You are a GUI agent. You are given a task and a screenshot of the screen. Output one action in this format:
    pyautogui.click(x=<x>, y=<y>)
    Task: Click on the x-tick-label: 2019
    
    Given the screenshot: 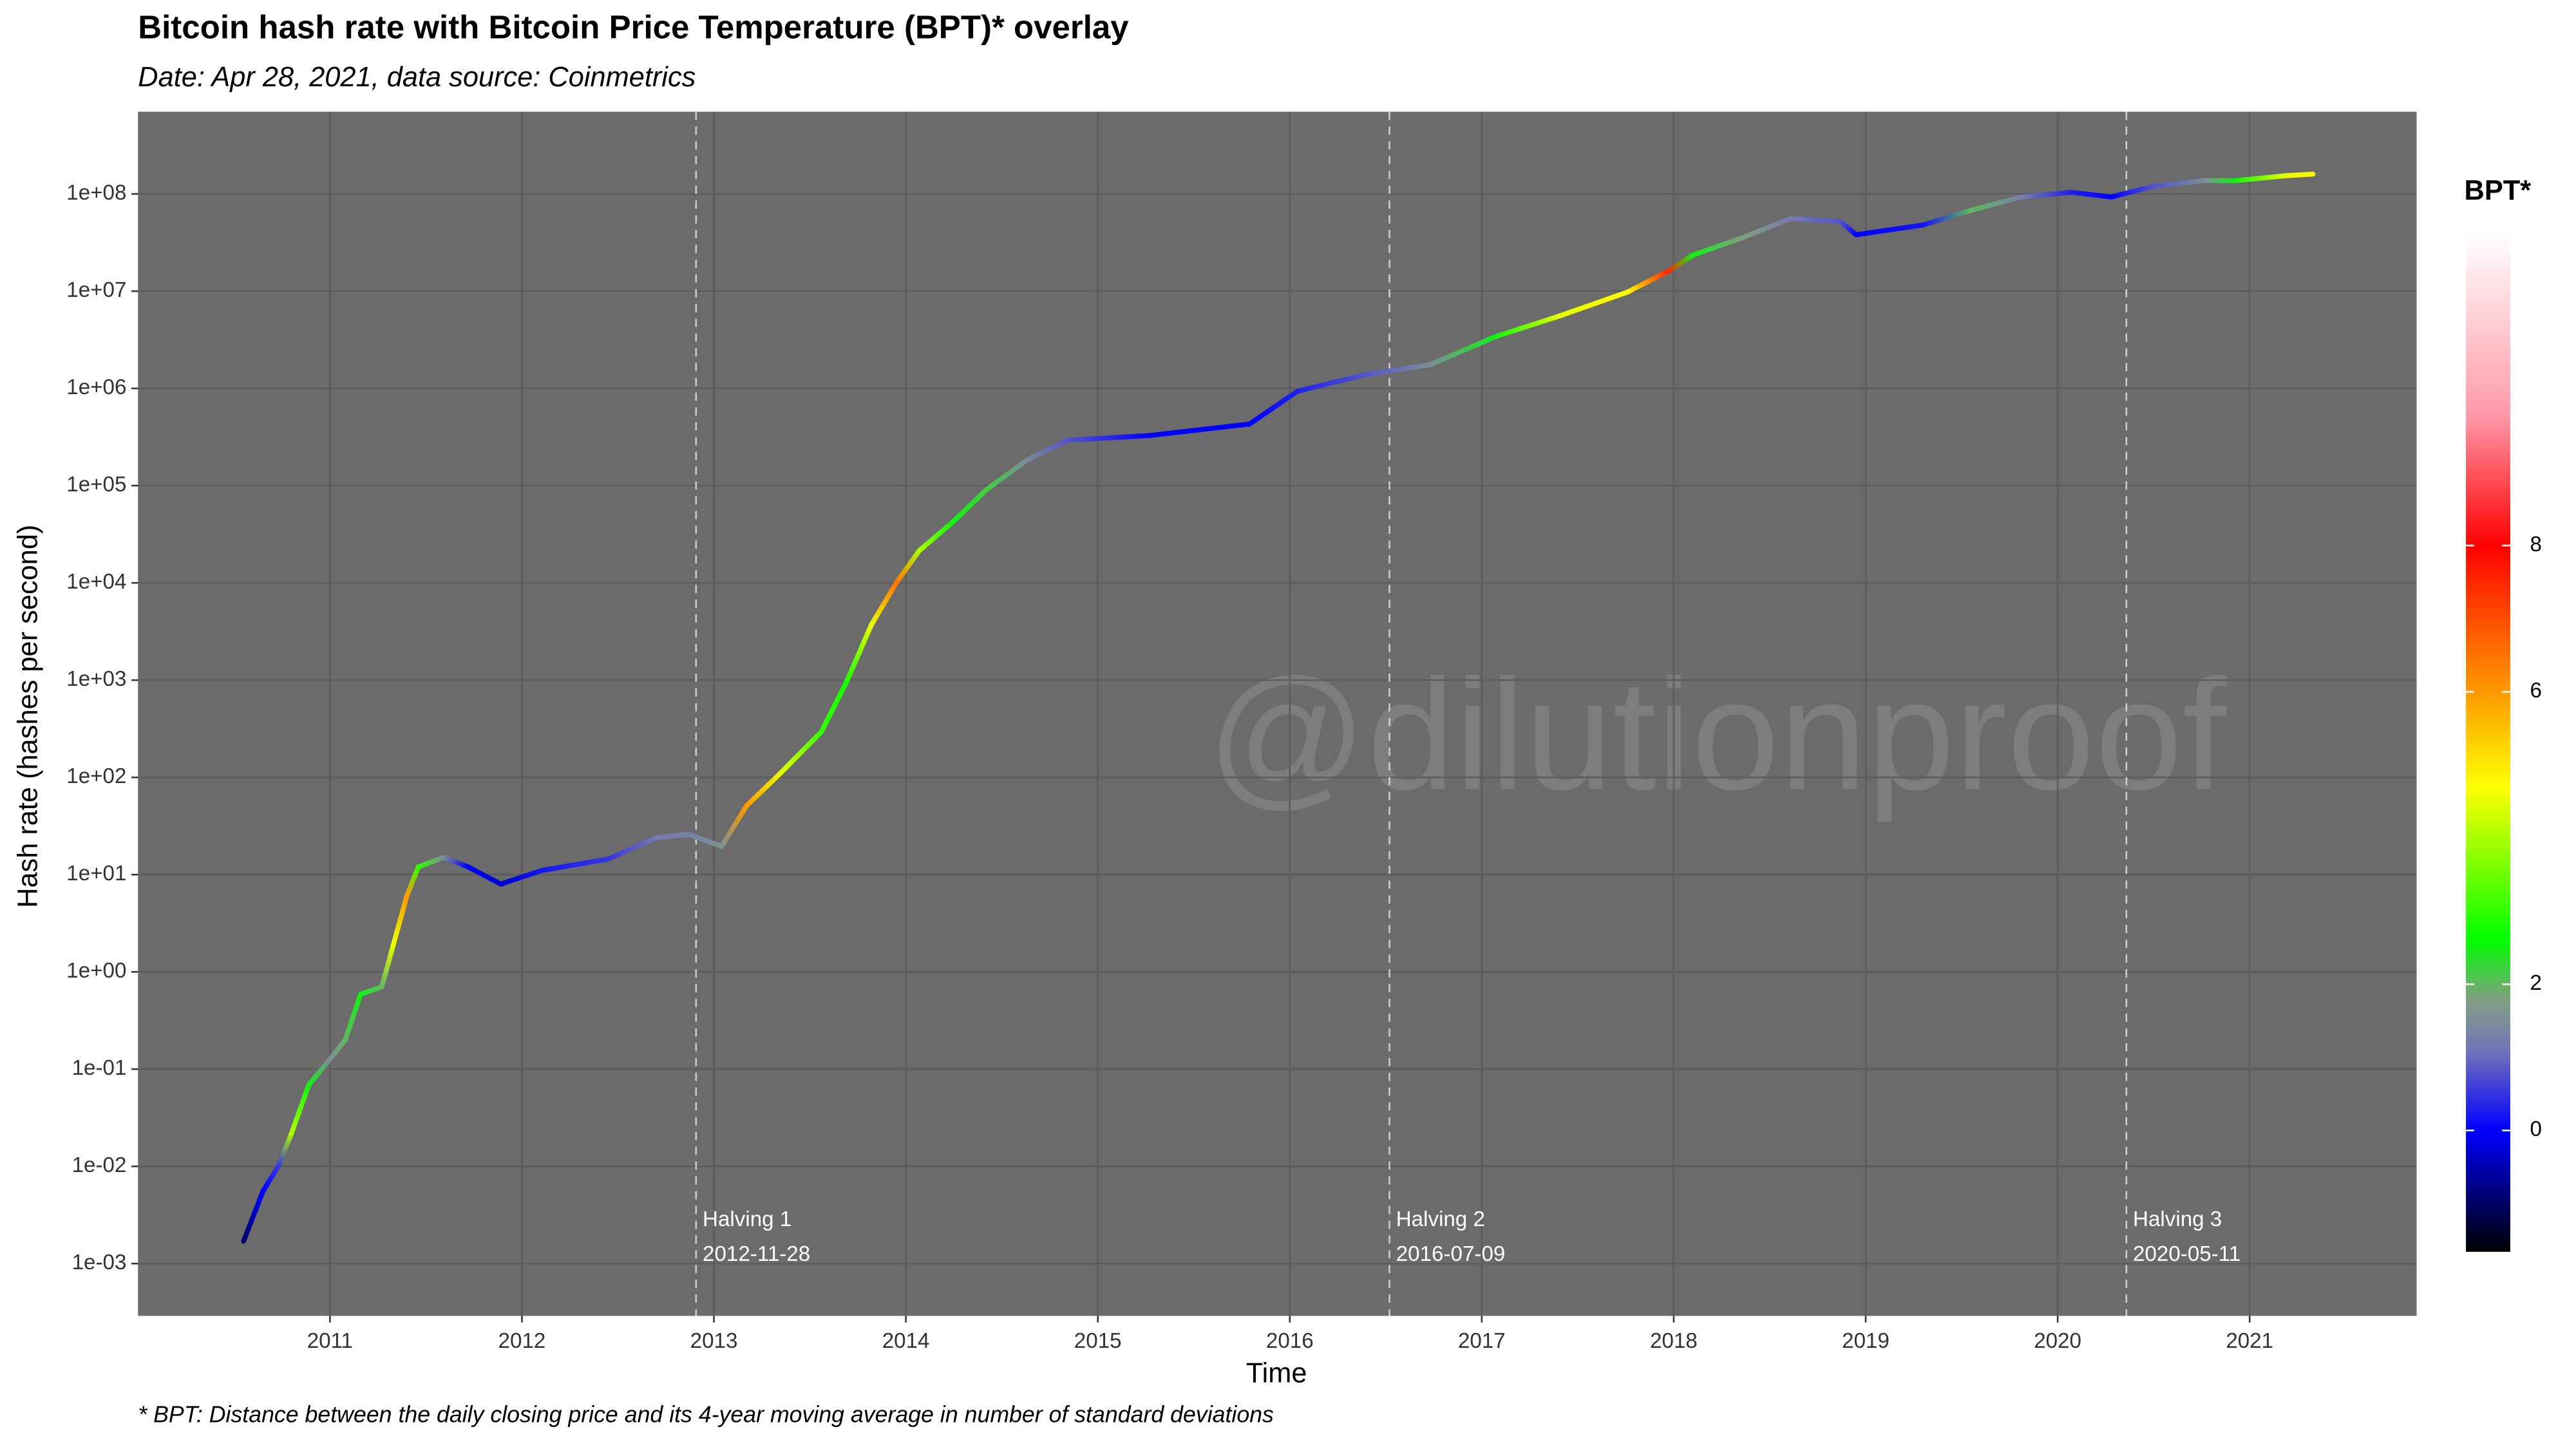 What is the action you would take?
    pyautogui.click(x=1865, y=1341)
    